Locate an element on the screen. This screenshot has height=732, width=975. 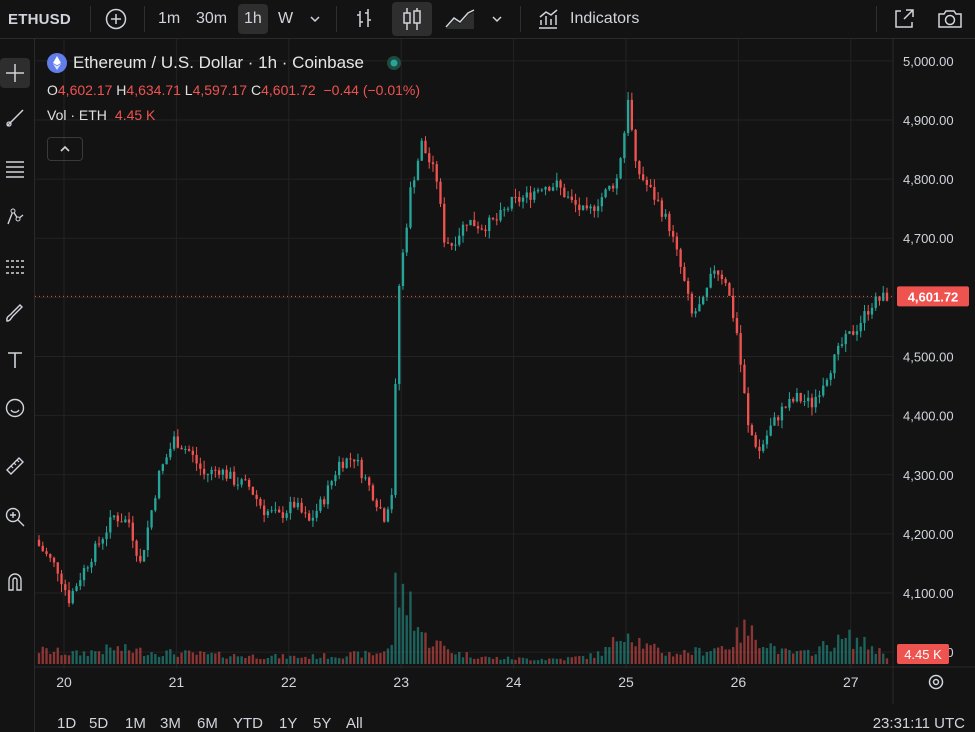
range-all: All is located at coordinates (354, 723).